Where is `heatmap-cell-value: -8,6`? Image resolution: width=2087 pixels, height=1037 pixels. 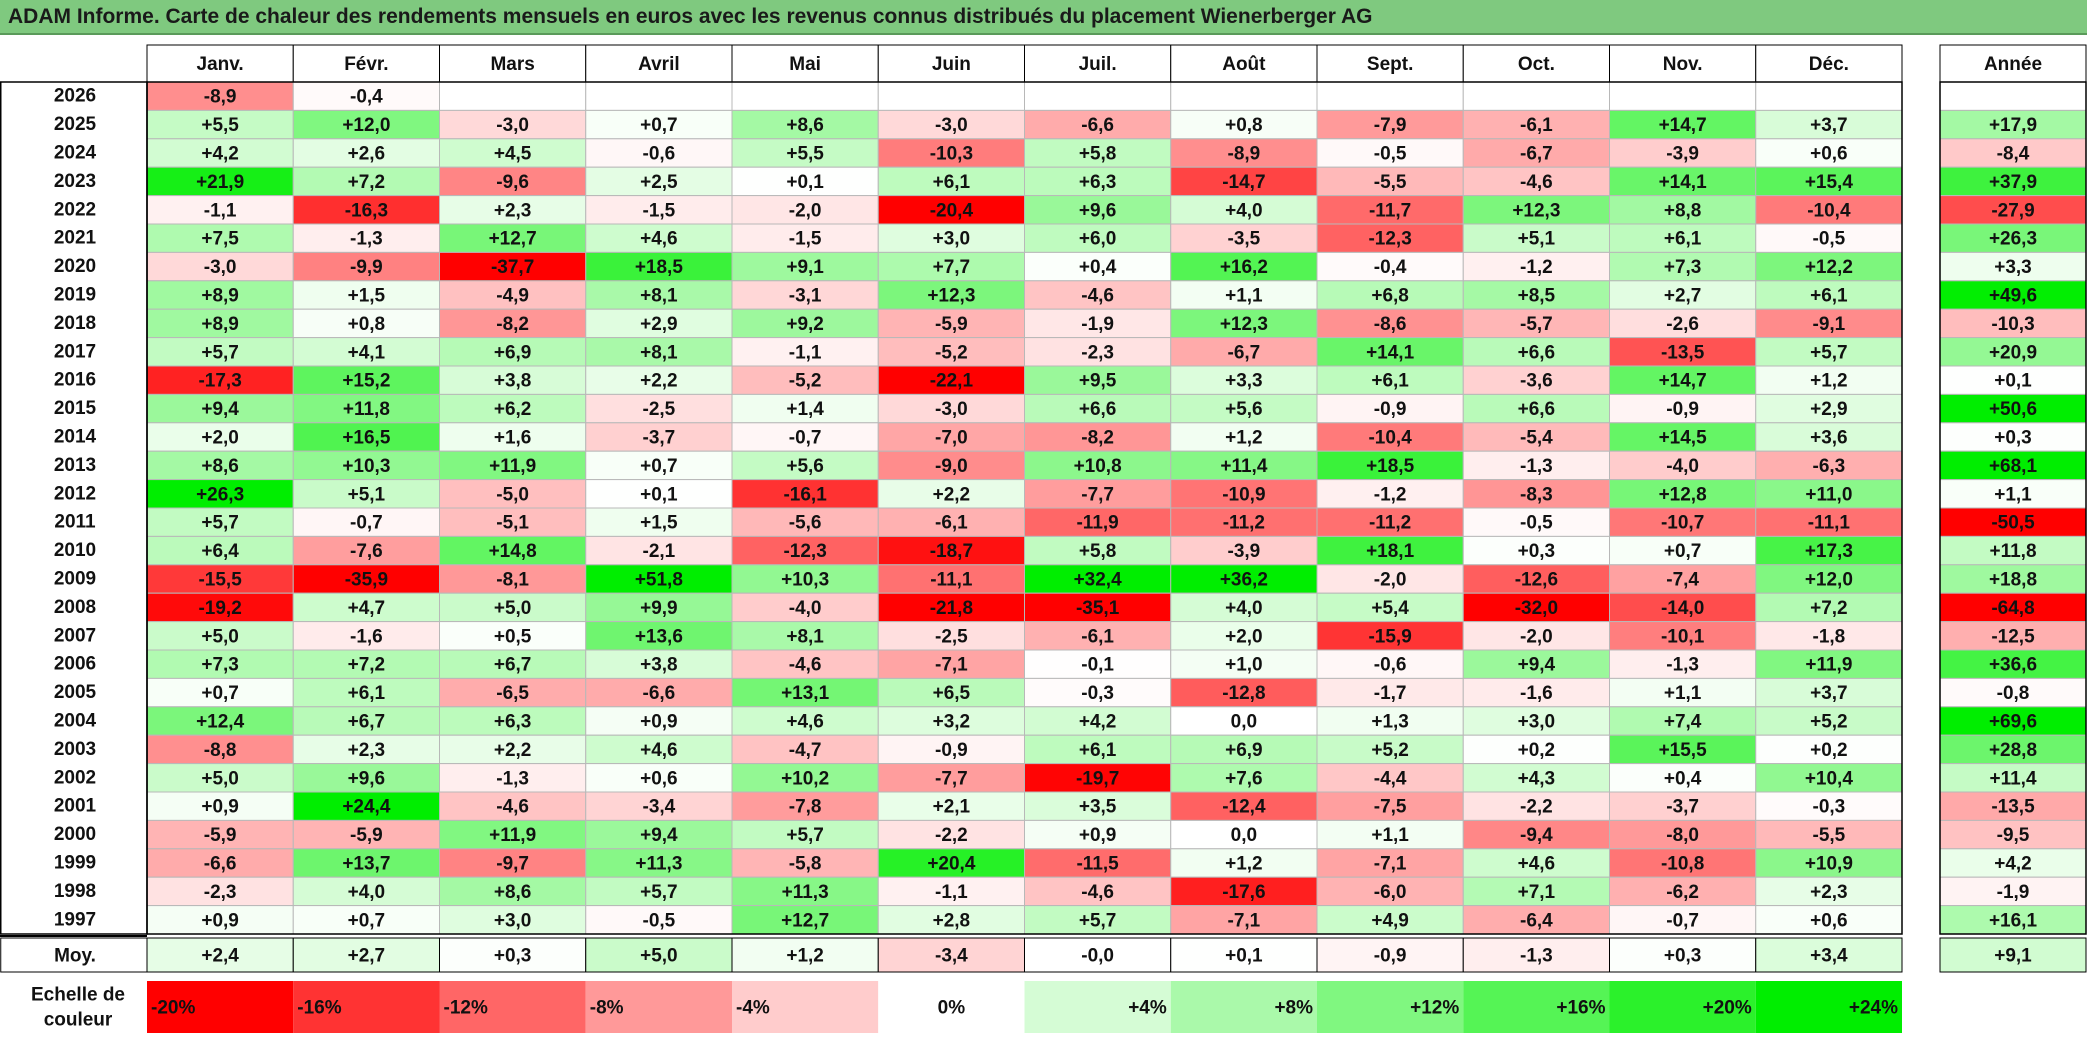 heatmap-cell-value: -8,6 is located at coordinates (1390, 324).